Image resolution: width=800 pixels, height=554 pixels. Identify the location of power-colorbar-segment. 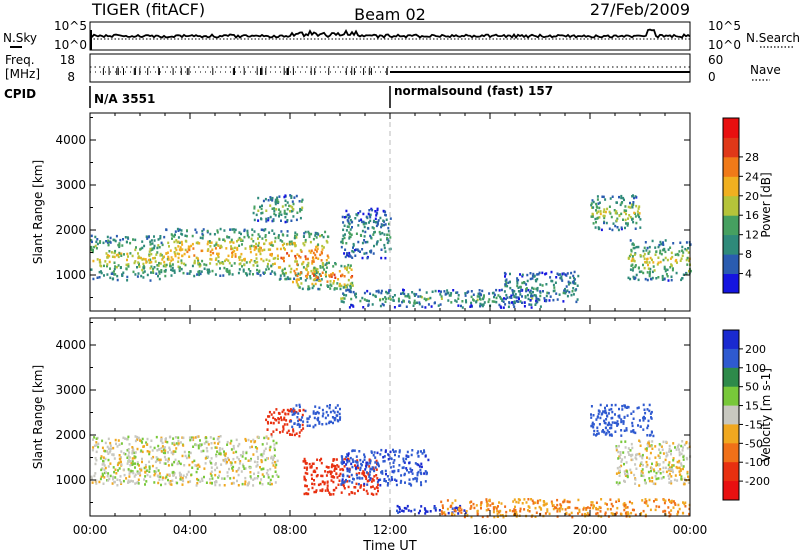
(731, 128).